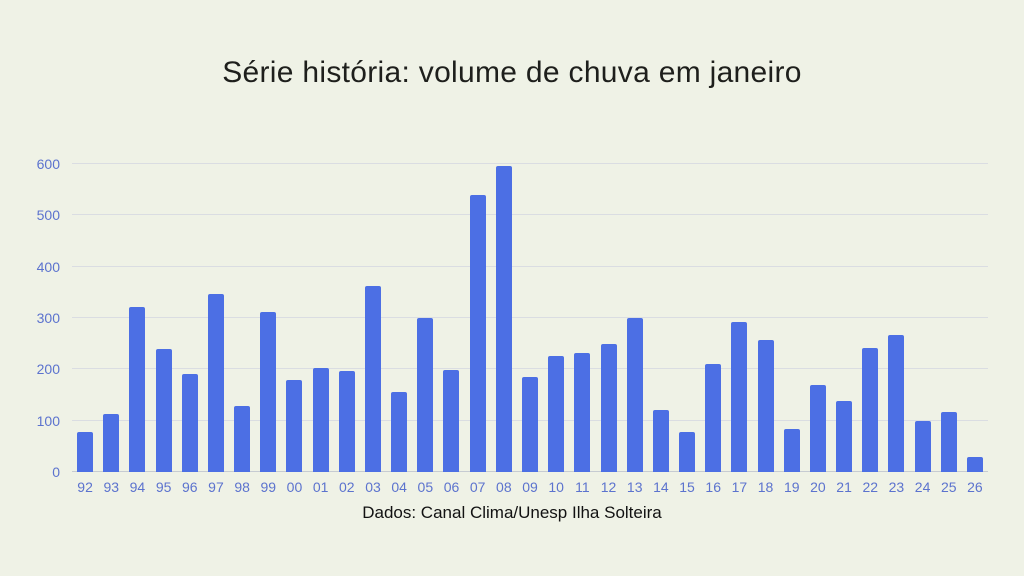 The image size is (1024, 576). I want to click on y-axis-tick-label: 500, so click(48, 215).